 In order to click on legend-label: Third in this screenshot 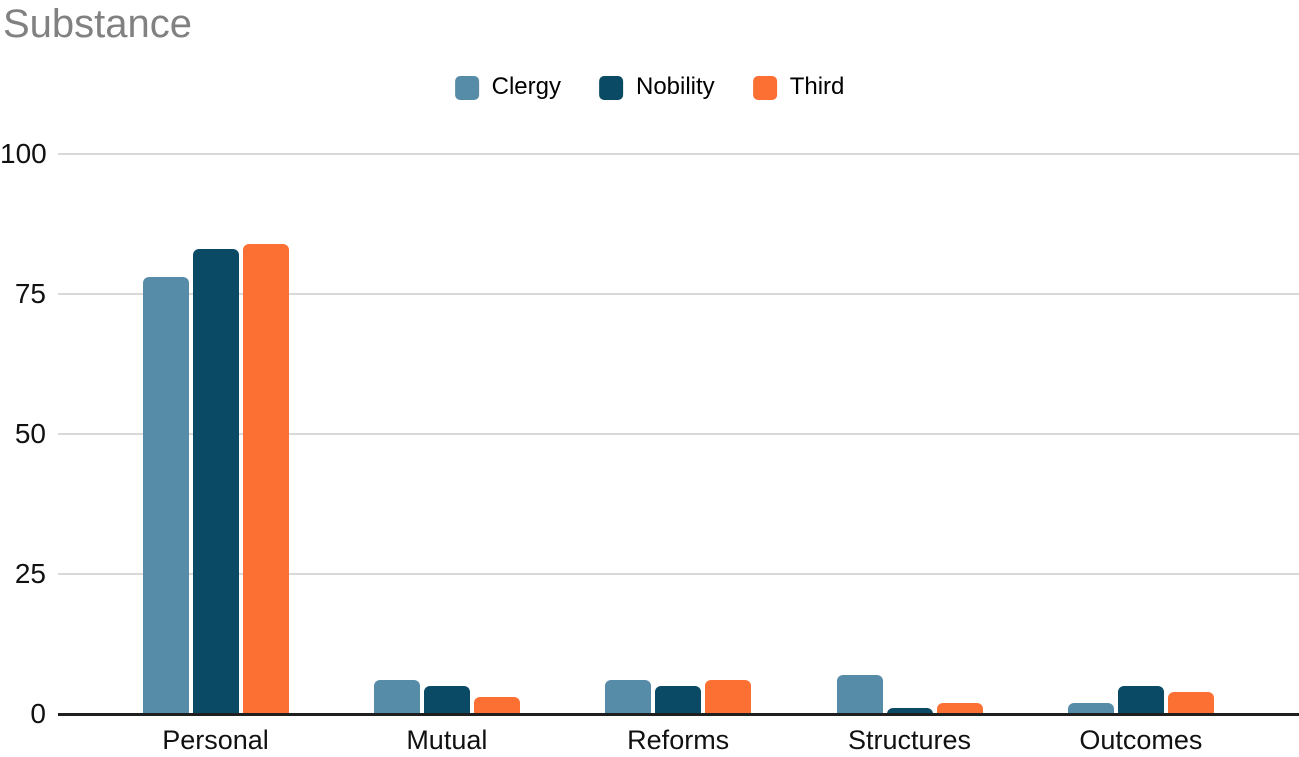, I will do `click(817, 86)`.